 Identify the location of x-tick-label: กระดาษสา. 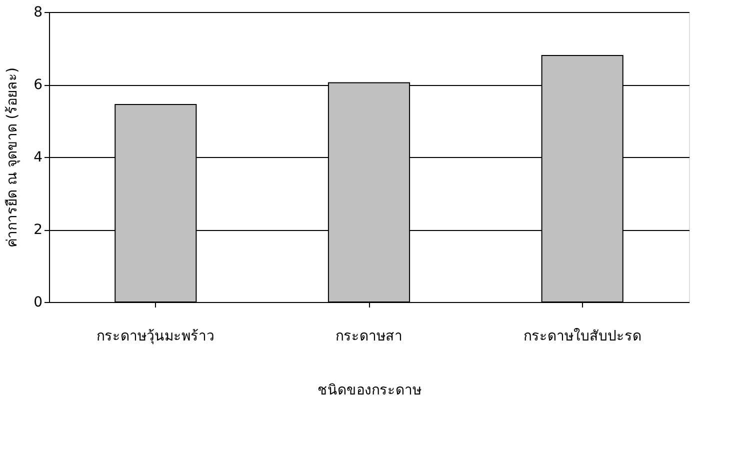
(369, 336).